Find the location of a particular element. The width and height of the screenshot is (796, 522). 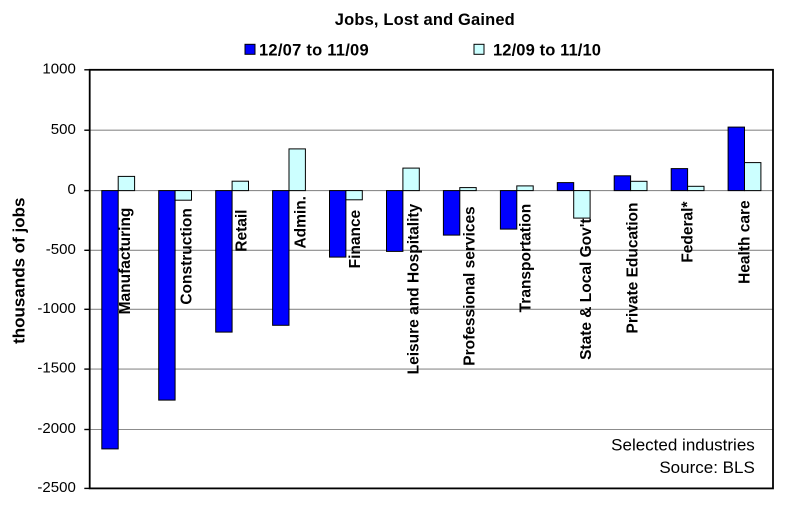

svg-text: Professional services is located at coordinates (470, 285).